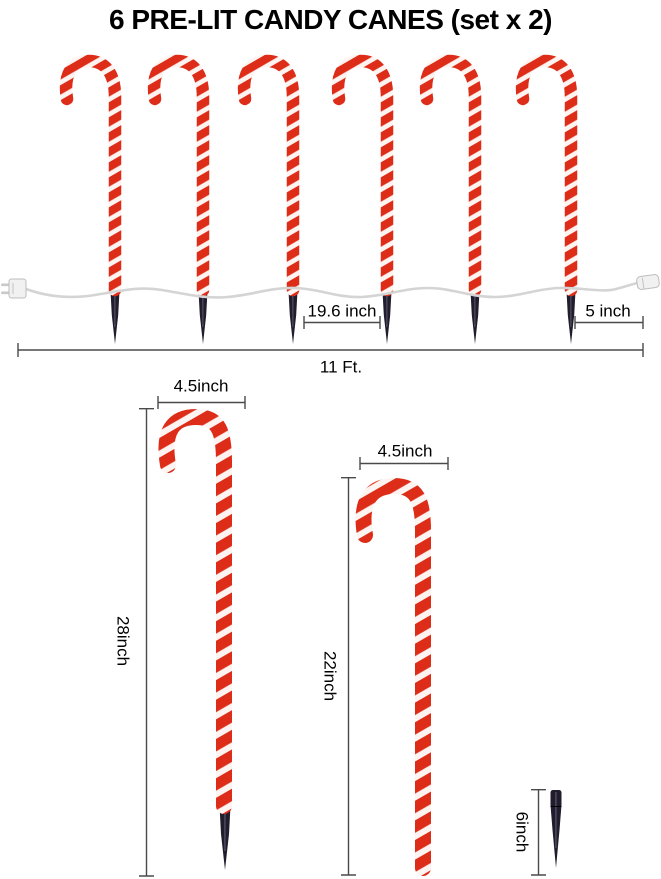 The width and height of the screenshot is (661, 879). I want to click on measure-height-22-line, so click(348, 676).